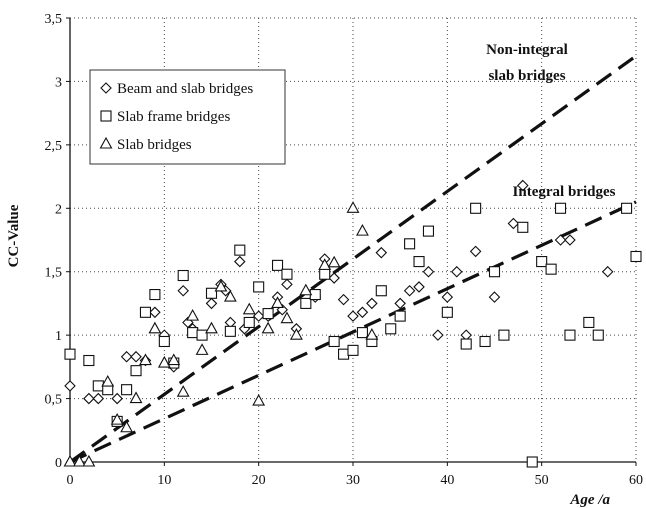 The width and height of the screenshot is (646, 508). What do you see at coordinates (106, 142) in the screenshot?
I see `legend-marker-triangle` at bounding box center [106, 142].